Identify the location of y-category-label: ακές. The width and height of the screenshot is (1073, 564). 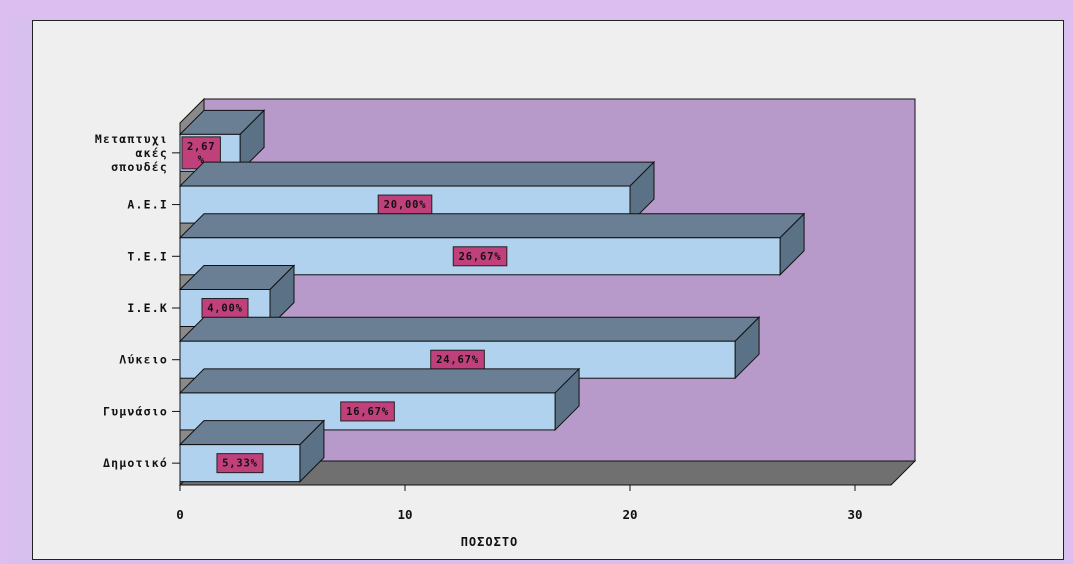
(152, 153).